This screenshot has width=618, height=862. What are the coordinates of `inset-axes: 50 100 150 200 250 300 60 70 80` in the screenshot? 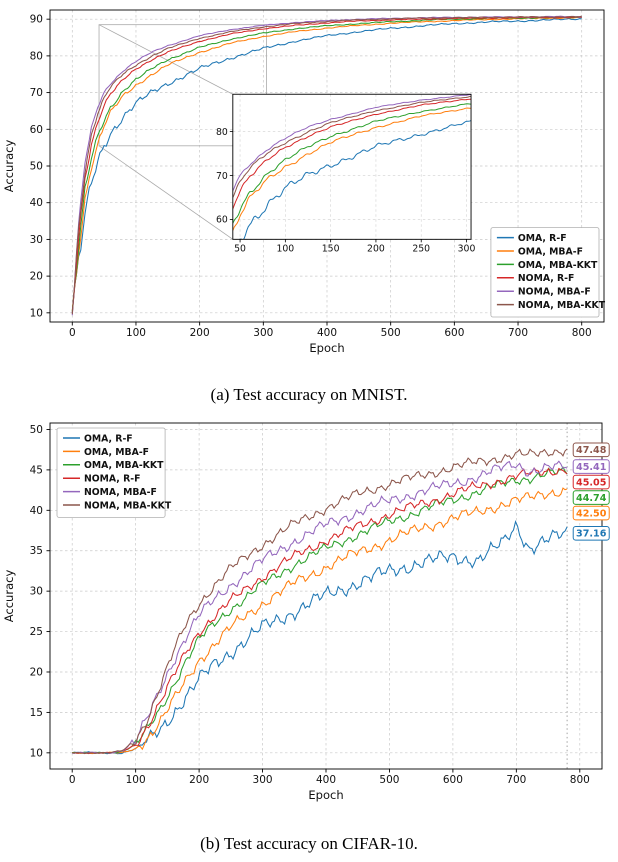 It's located at (346, 173).